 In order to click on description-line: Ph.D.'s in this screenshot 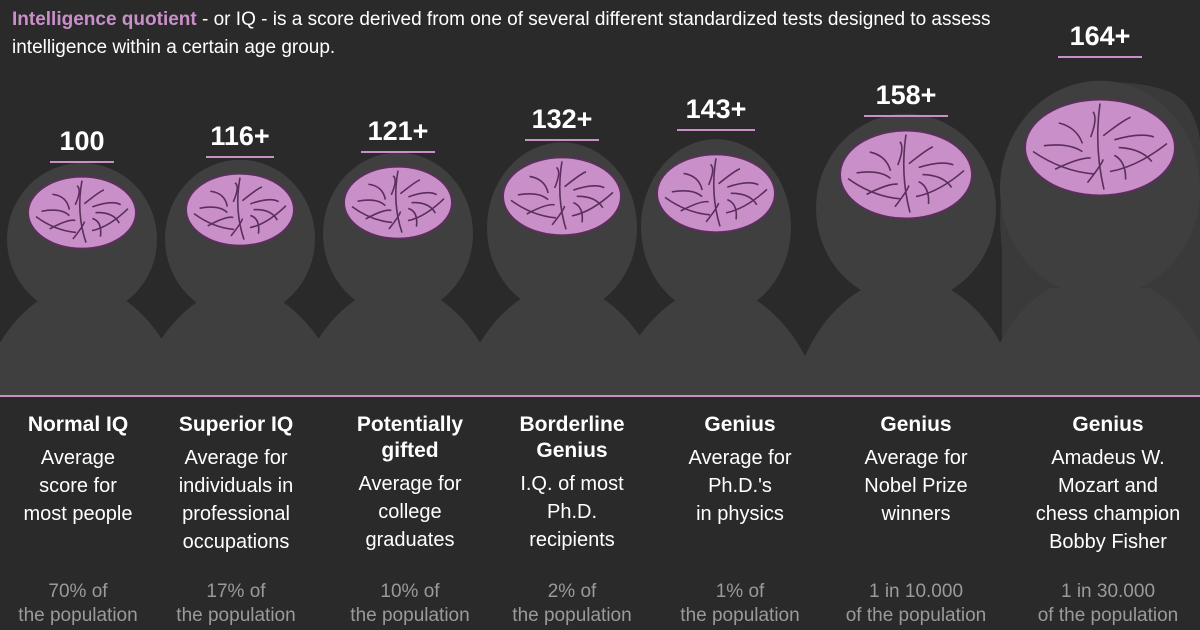, I will do `click(740, 486)`.